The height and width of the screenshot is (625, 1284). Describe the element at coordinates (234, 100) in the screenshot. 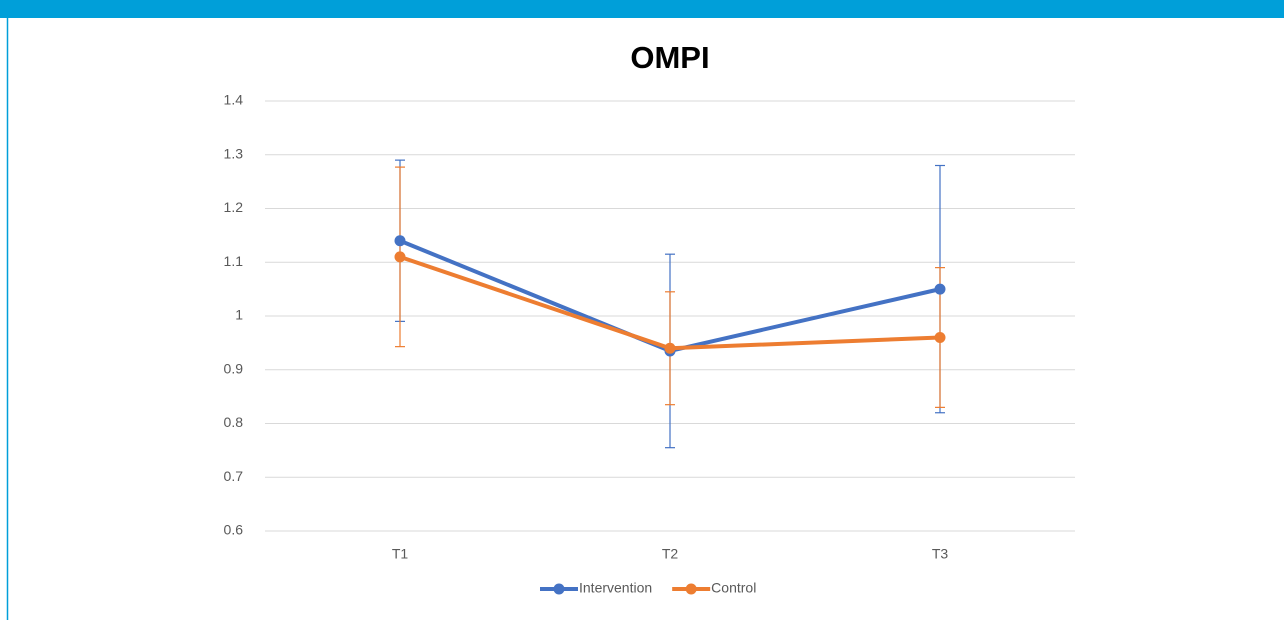

I see `y-tick-label: 1.4` at that location.